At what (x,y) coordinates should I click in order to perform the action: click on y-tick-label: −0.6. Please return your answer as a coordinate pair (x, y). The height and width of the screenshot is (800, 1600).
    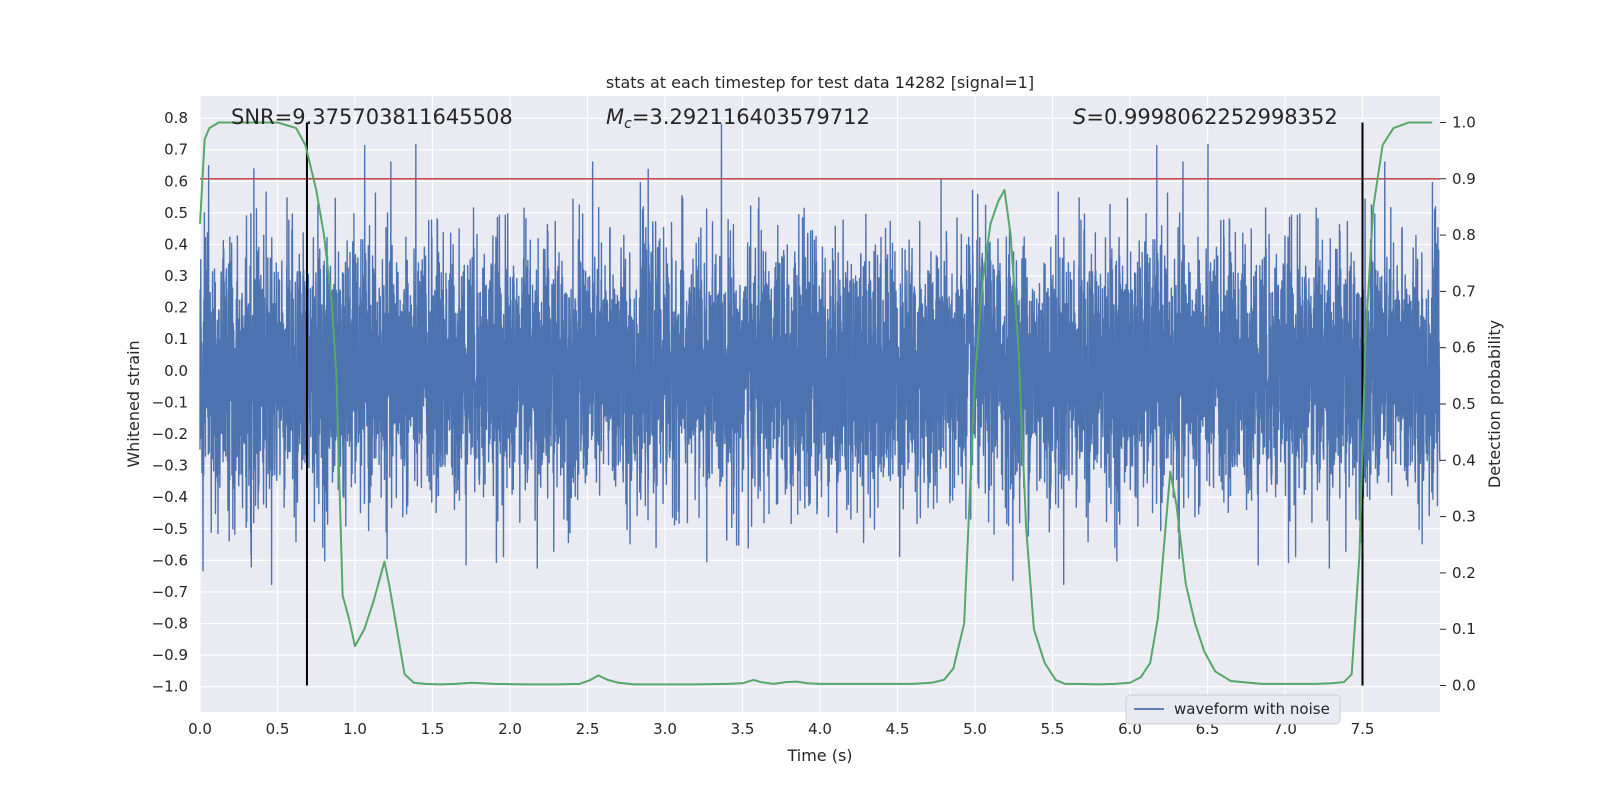
    Looking at the image, I should click on (170, 560).